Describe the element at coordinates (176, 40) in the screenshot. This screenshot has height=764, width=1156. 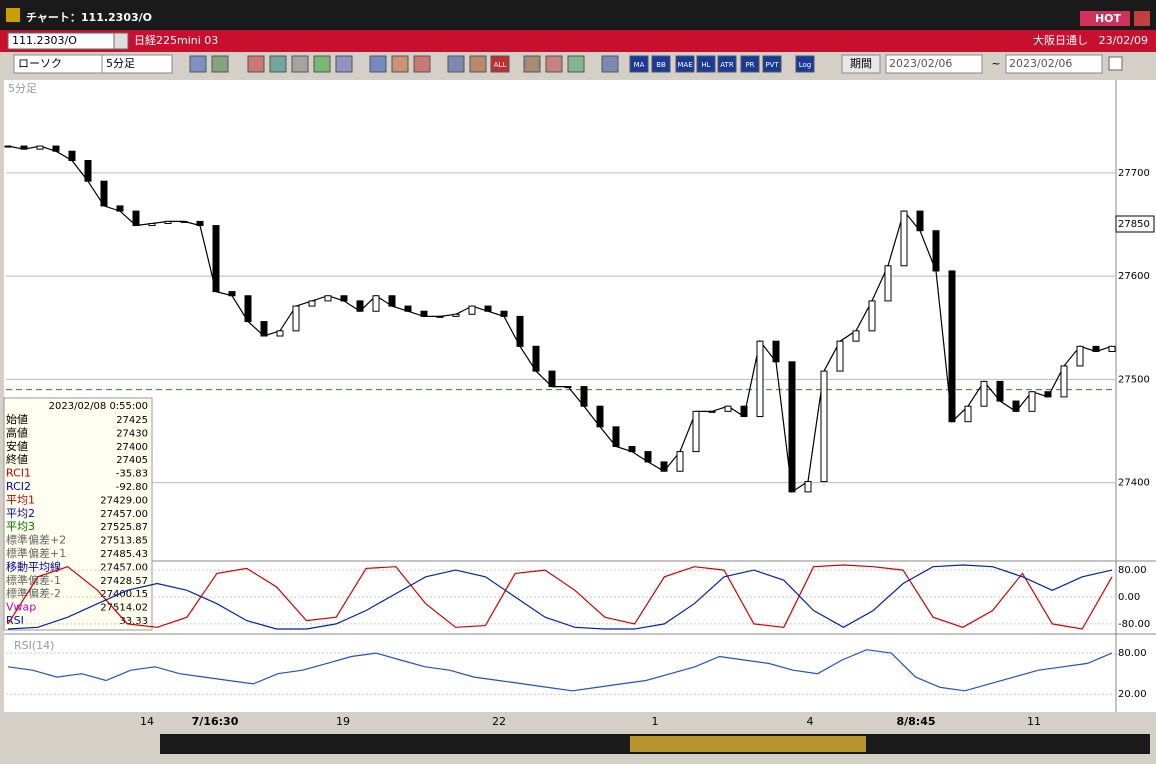
I see `instrument-name: 日経225mini 03` at that location.